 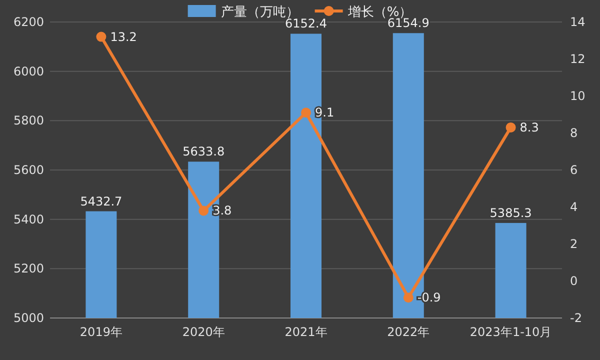 I want to click on y-tick-label: 5800, so click(x=28, y=121).